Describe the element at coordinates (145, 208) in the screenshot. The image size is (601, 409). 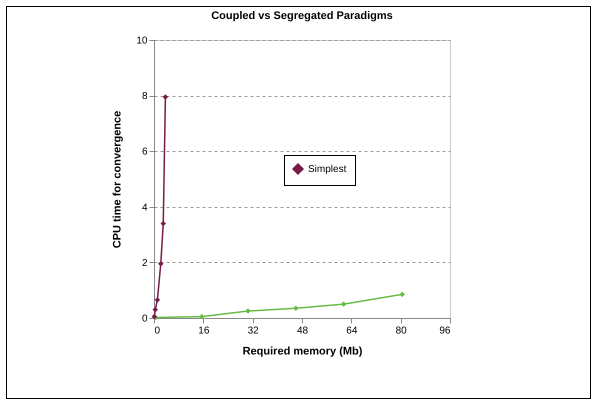
I see `y-tick-label: 4` at that location.